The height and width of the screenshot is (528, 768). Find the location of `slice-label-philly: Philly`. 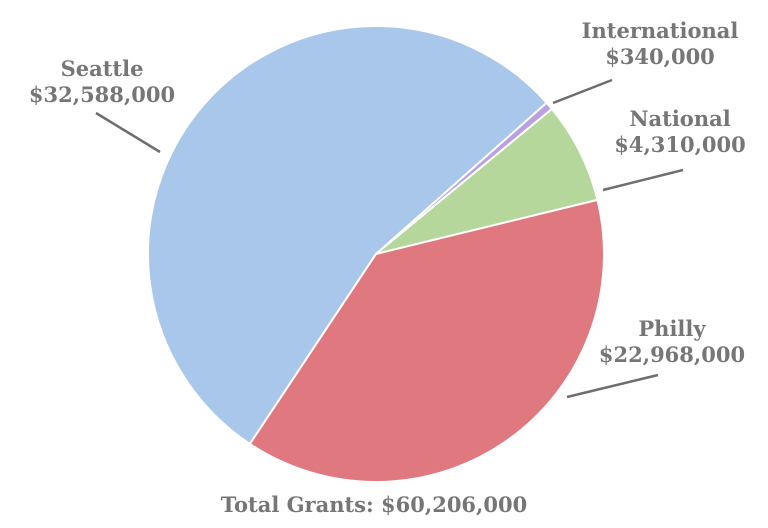

slice-label-philly: Philly is located at coordinates (672, 328).